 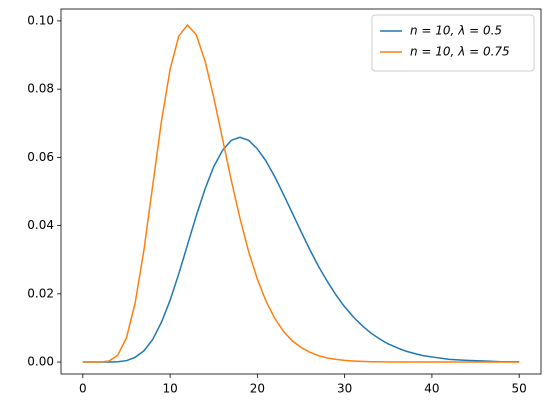 I want to click on legend-label: n = 10, λ = 0.75, so click(x=460, y=52).